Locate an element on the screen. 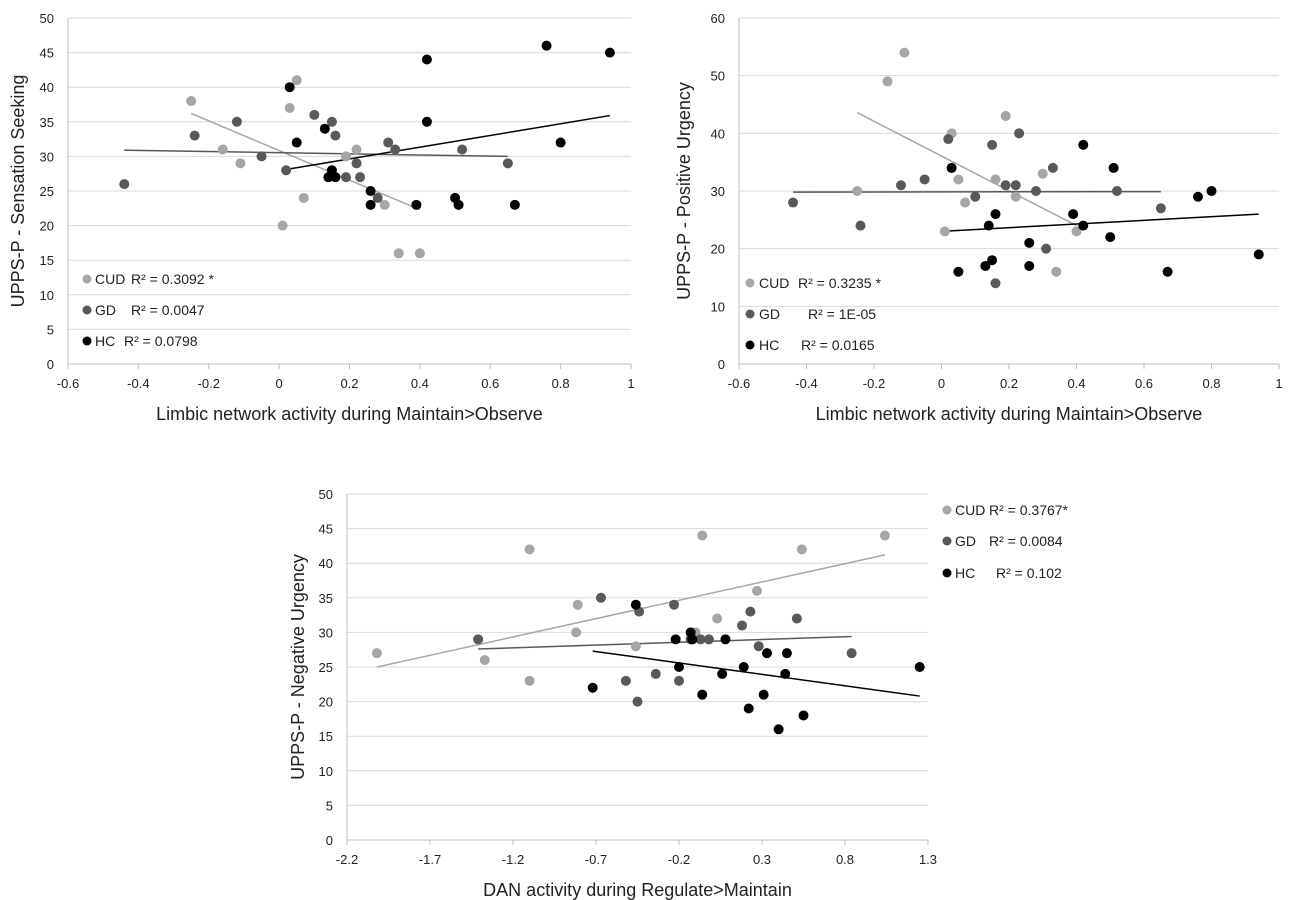  x-tick-label: 0.4 is located at coordinates (1076, 383).